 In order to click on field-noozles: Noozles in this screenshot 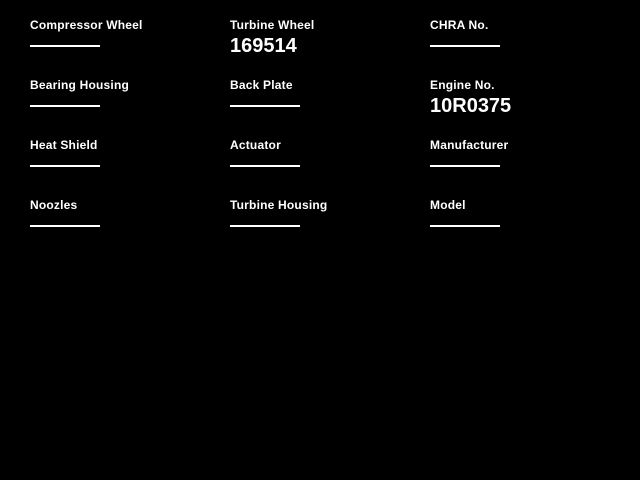, I will do `click(130, 229)`.